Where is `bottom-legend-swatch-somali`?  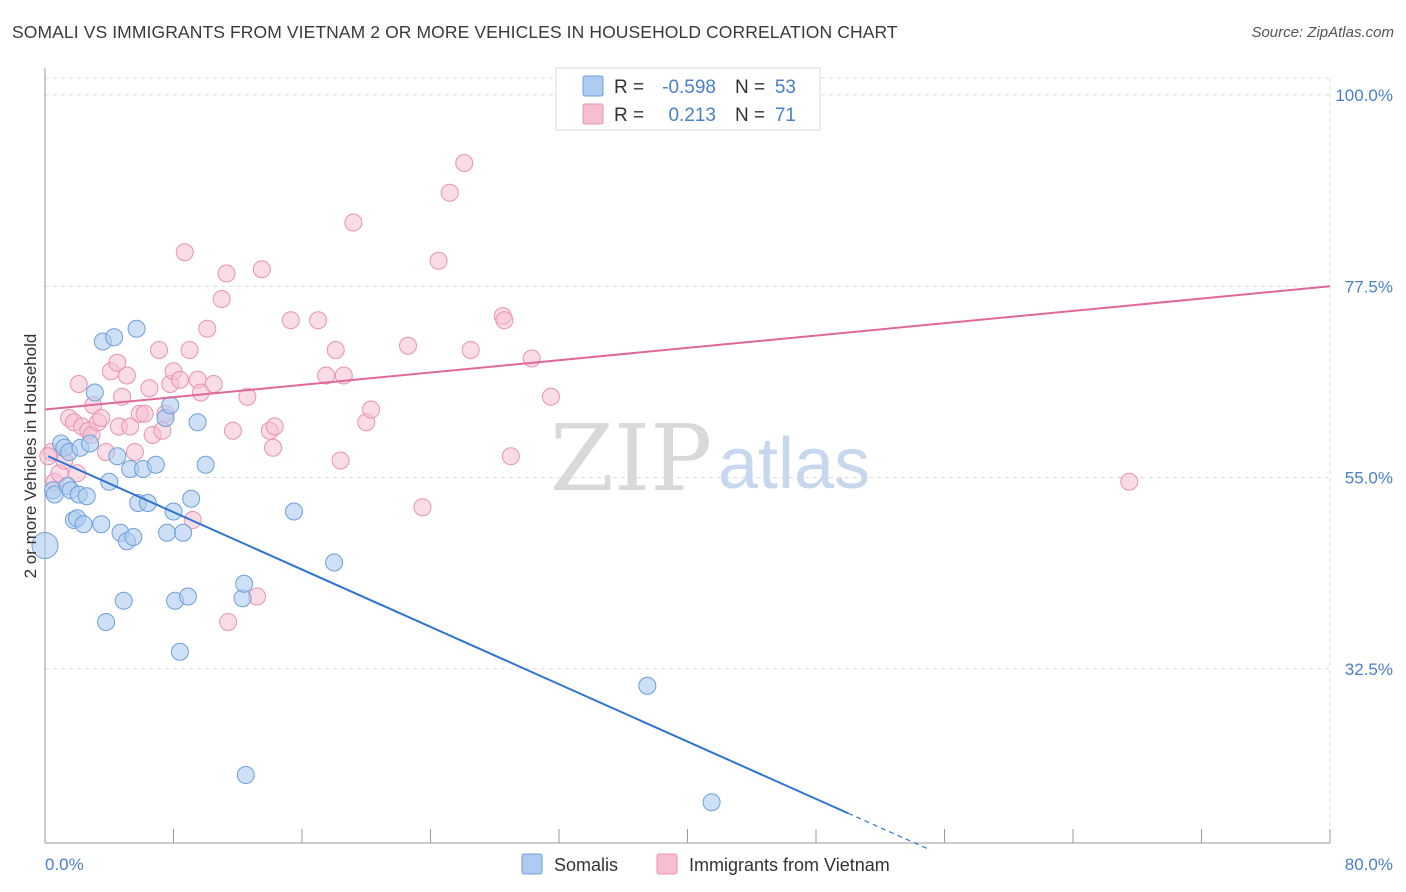
bottom-legend-swatch-somali is located at coordinates (532, 864).